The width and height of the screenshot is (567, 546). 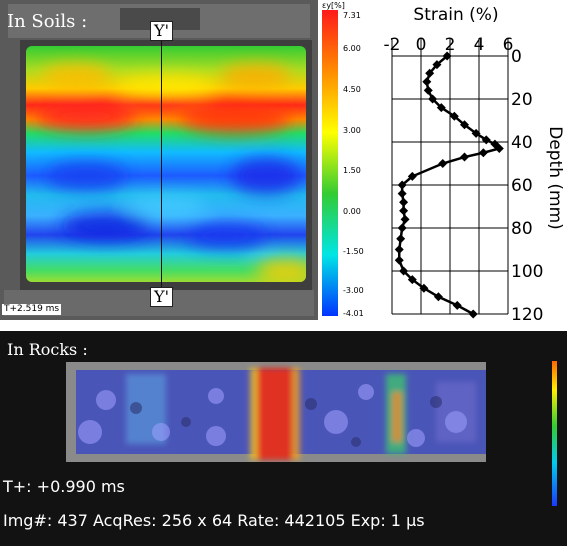 I want to click on colorbar-tick: -4.01, so click(x=353, y=313).